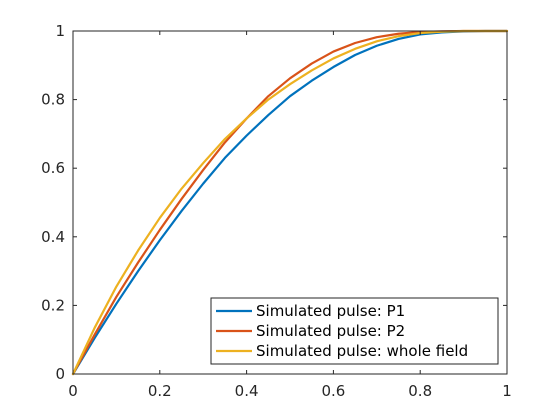 The image size is (560, 420). I want to click on legend-label-3: Simulated pulse: whole field, so click(362, 351).